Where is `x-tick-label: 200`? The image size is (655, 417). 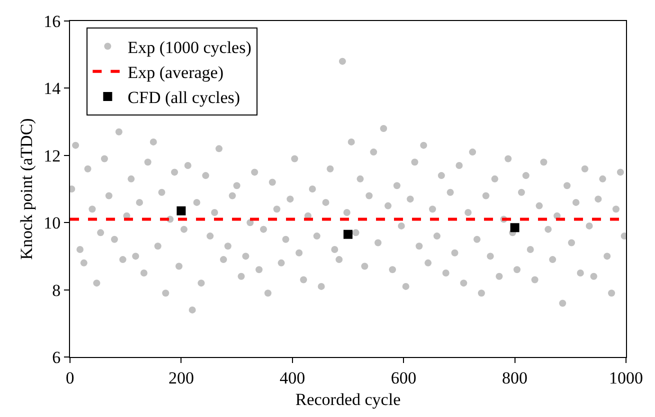
x-tick-label: 200 is located at coordinates (181, 378).